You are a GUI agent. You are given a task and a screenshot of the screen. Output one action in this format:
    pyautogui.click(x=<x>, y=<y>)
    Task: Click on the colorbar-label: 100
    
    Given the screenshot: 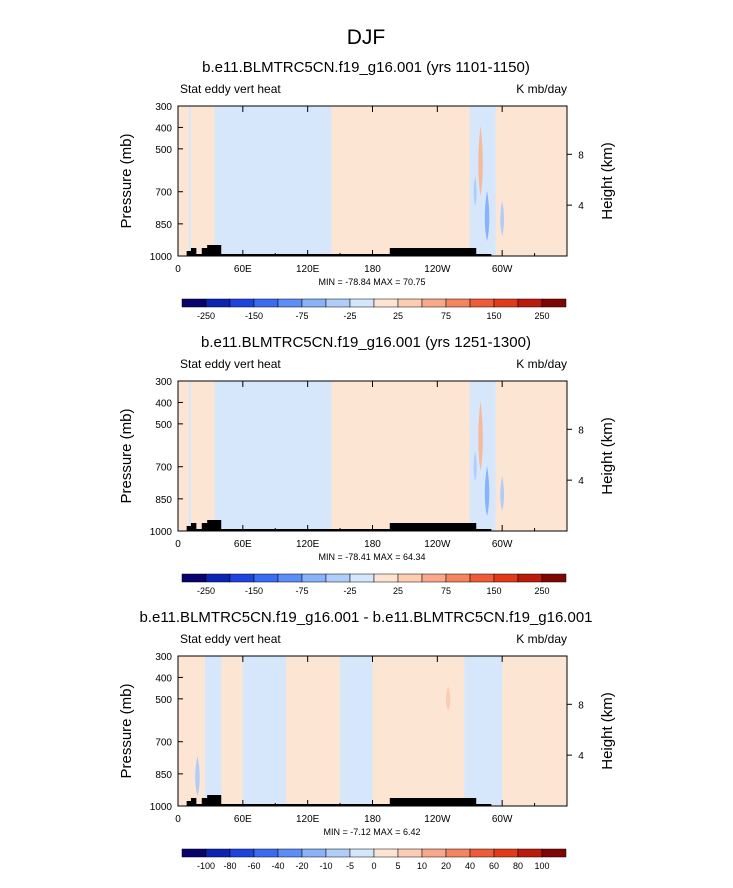 What is the action you would take?
    pyautogui.click(x=541, y=866)
    